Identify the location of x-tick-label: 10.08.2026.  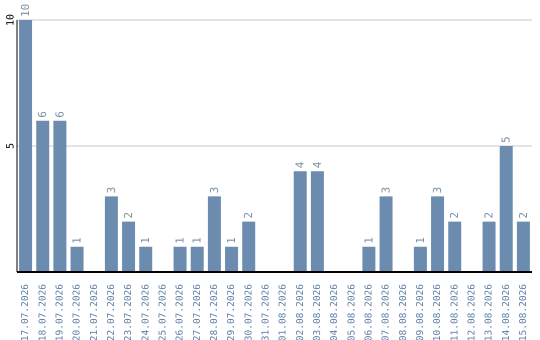
(438, 312).